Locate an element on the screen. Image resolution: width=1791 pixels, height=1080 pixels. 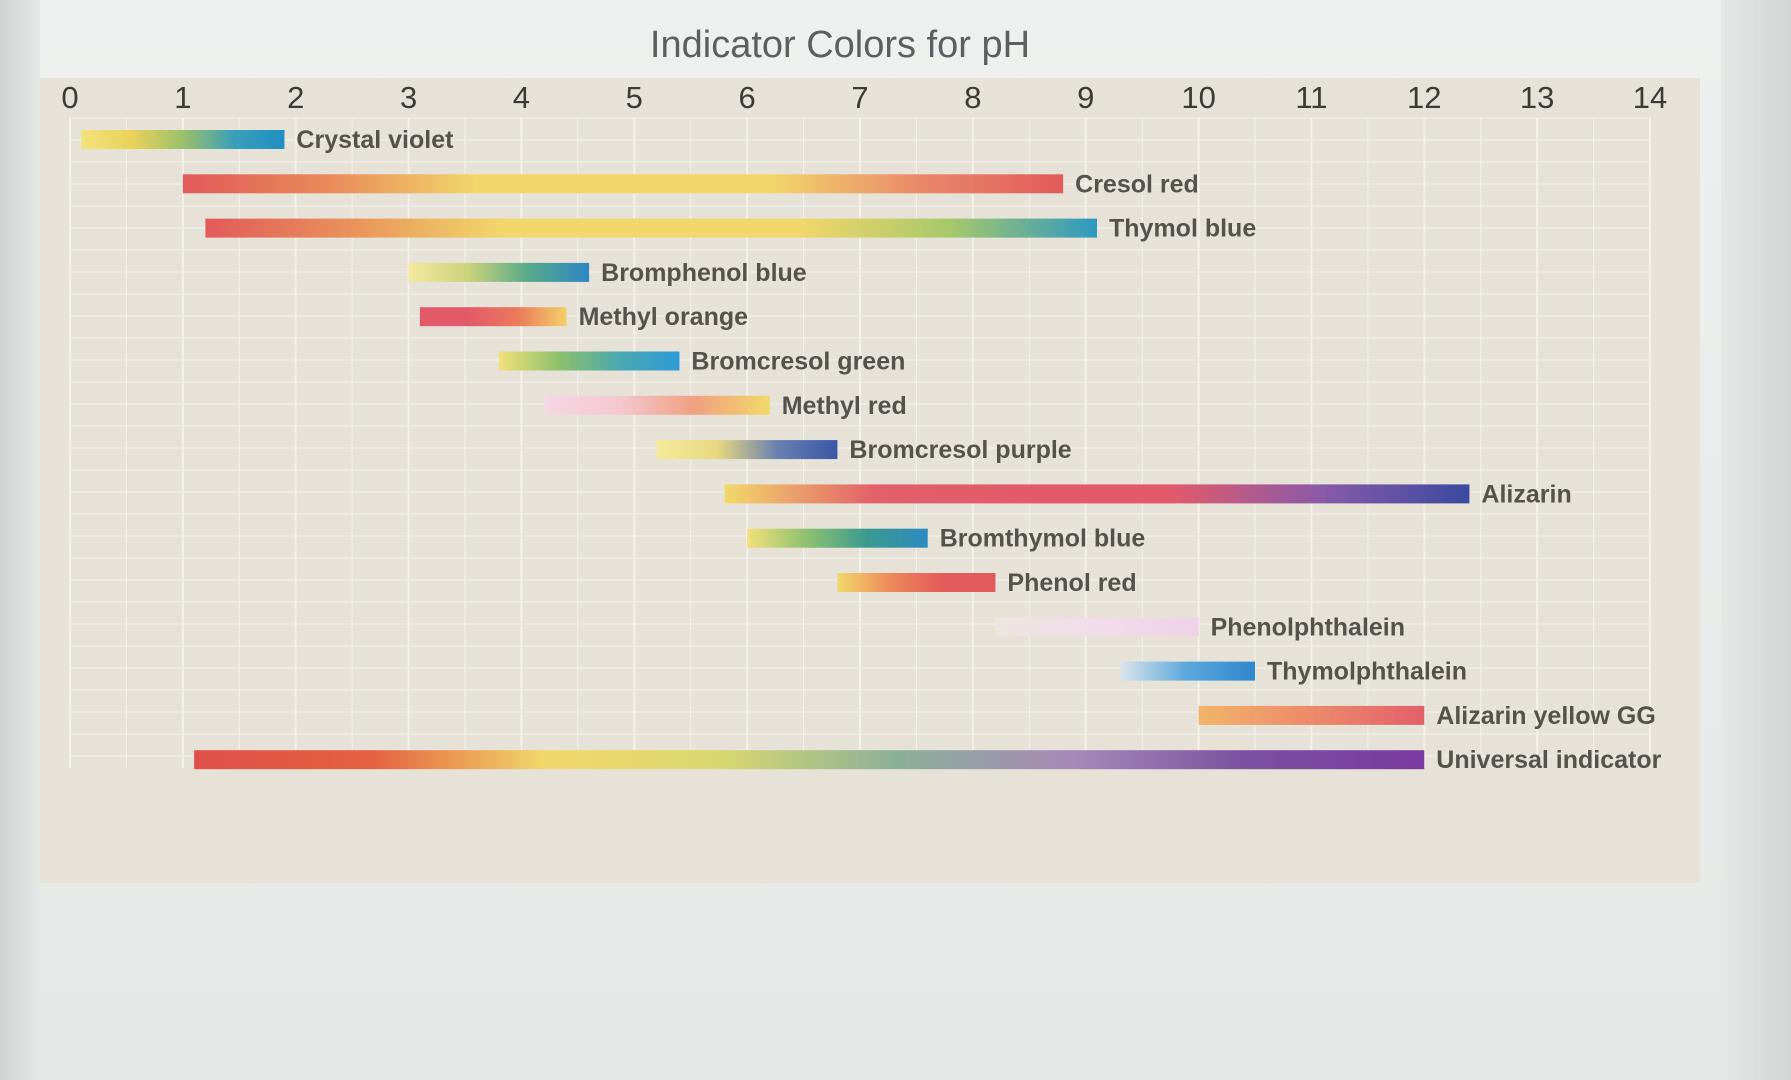
chart-title: Indicator Colors for pH is located at coordinates (840, 45).